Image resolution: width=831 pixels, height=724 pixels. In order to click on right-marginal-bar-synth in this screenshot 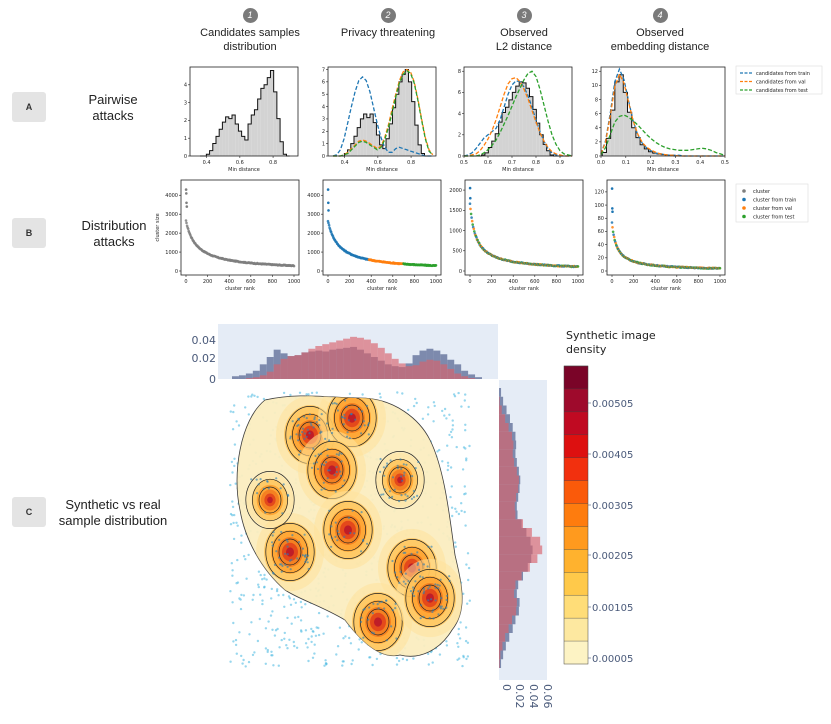, I will do `click(502, 637)`.